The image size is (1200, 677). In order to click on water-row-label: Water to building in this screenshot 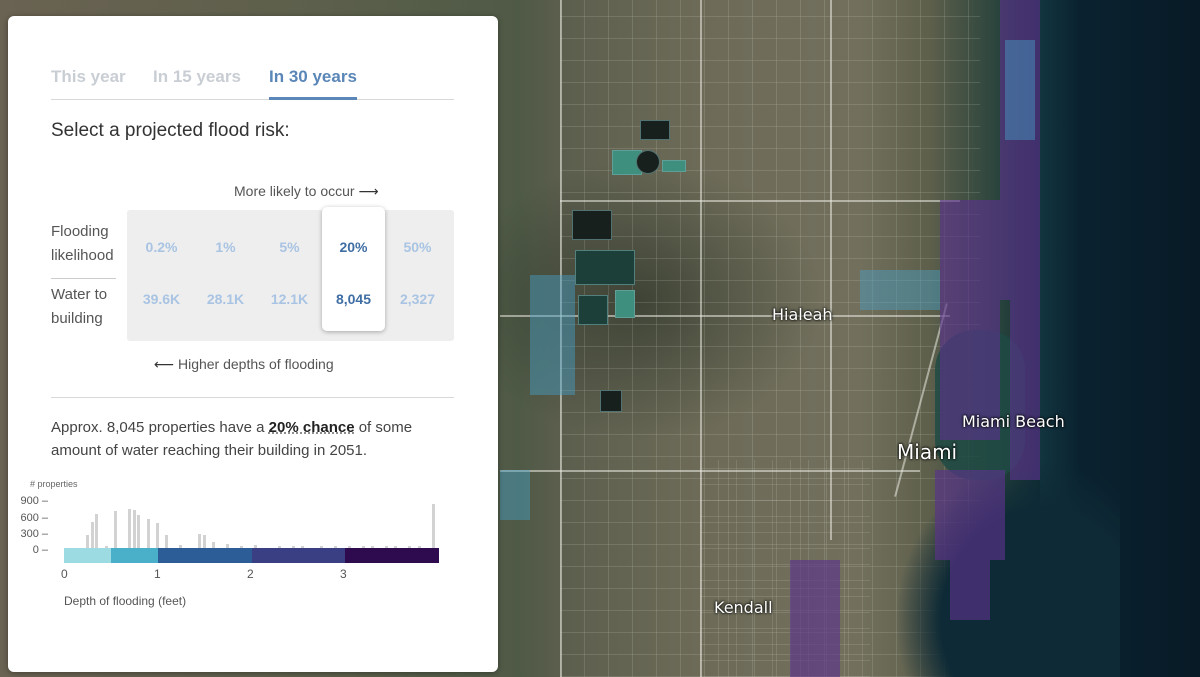, I will do `click(86, 307)`.